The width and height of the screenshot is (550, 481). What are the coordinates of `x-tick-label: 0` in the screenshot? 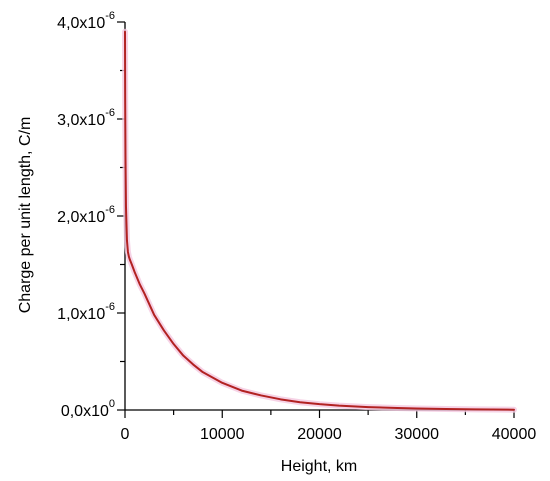 It's located at (125, 434).